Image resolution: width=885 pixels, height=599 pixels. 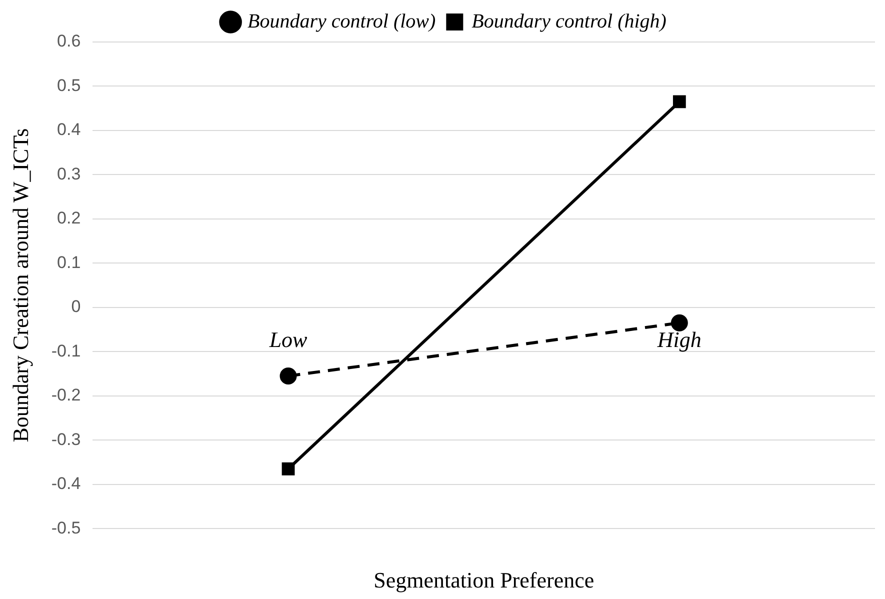 What do you see at coordinates (69, 262) in the screenshot?
I see `y-tick-label: 0.1` at bounding box center [69, 262].